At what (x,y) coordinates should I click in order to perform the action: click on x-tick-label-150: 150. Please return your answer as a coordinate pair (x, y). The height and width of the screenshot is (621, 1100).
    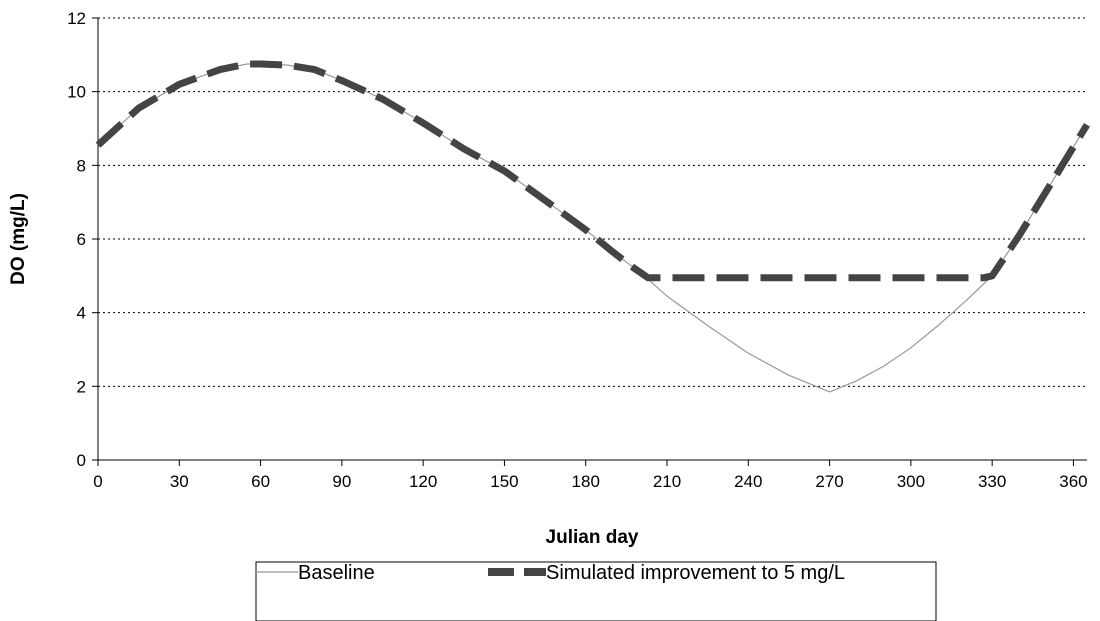
    Looking at the image, I should click on (504, 481).